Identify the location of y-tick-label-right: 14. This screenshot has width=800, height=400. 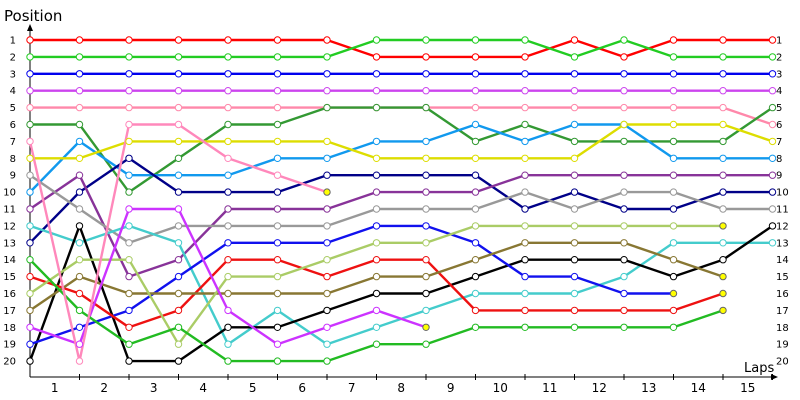
(782, 260).